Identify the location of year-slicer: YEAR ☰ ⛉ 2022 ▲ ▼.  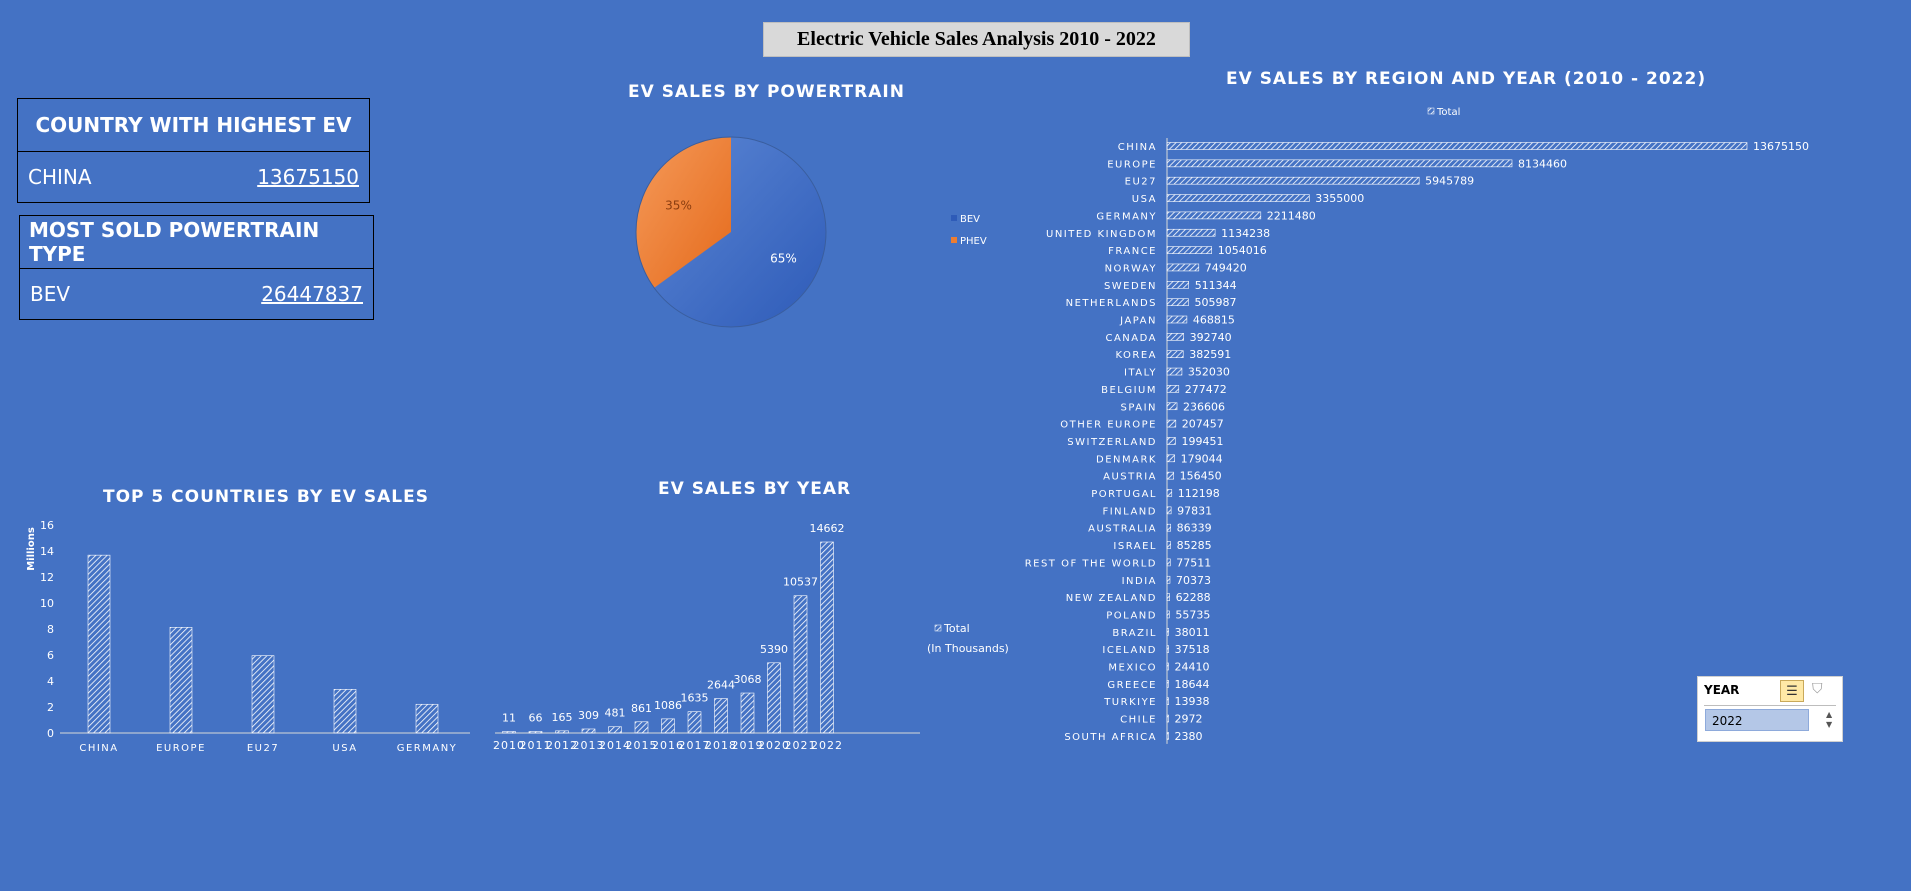
(1770, 709).